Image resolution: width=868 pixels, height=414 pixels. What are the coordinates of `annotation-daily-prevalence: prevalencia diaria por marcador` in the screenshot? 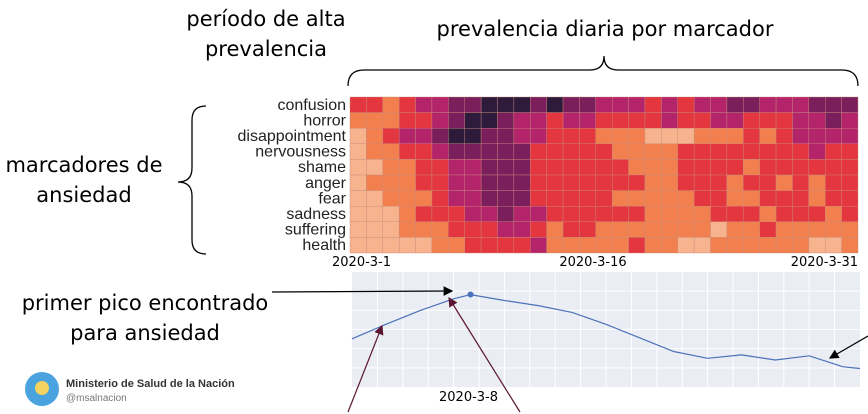 It's located at (605, 29).